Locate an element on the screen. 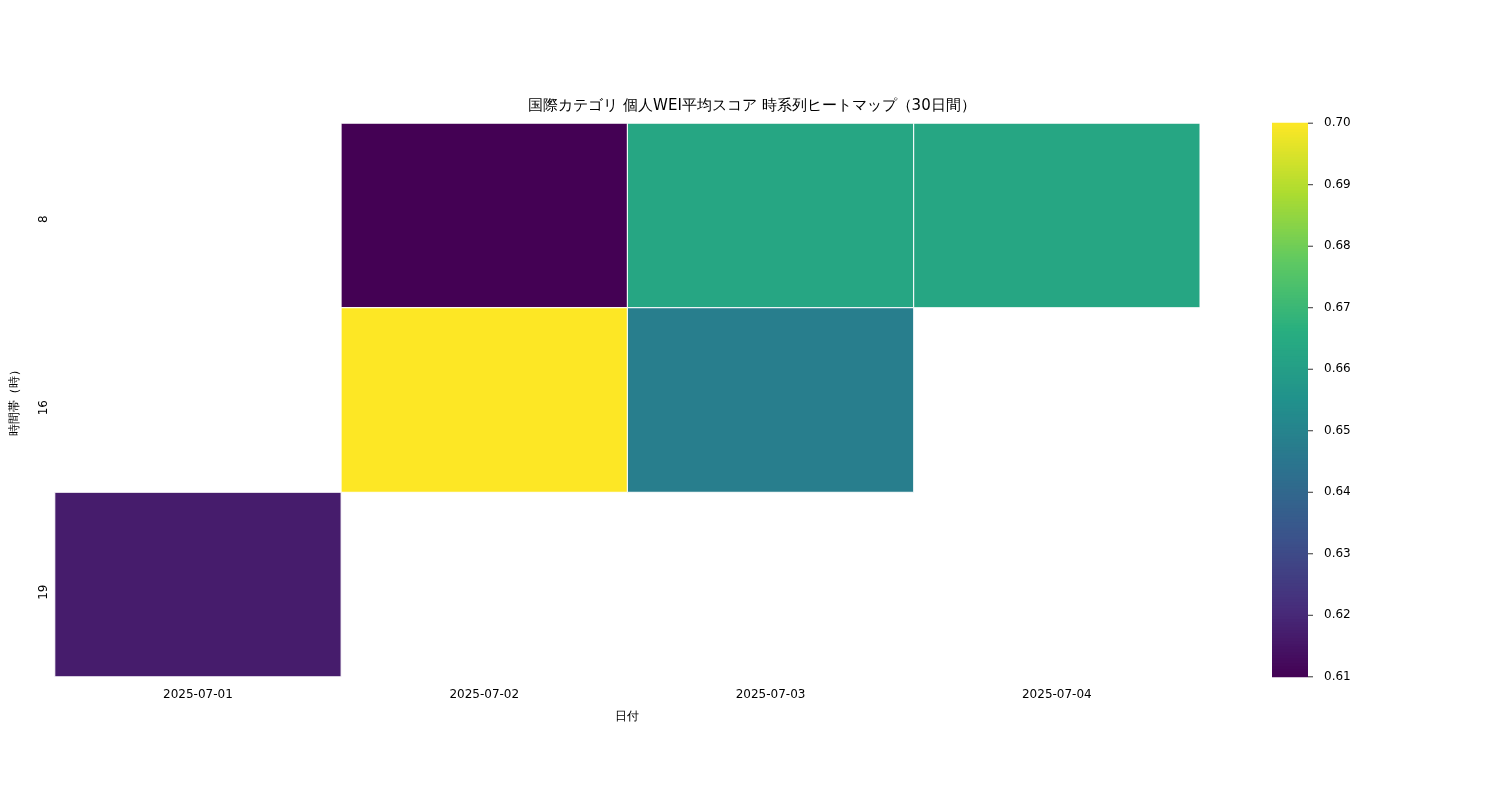 This screenshot has height=800, width=1500. y-tick-label: 8 is located at coordinates (42, 219).